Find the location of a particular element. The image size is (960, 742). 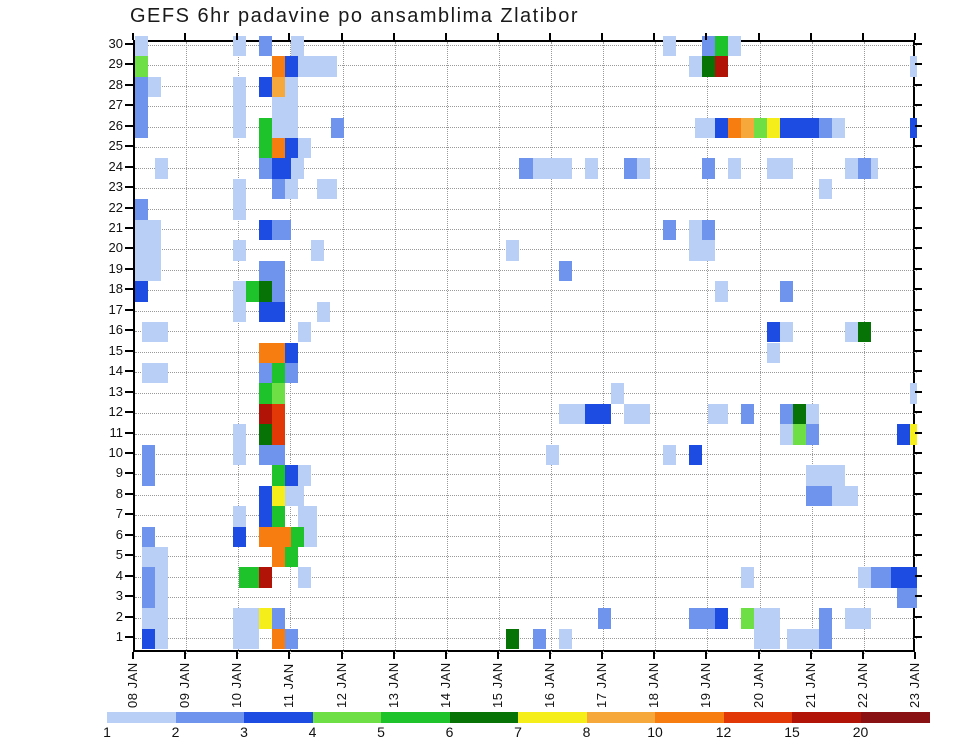

y-axis-label: 16 is located at coordinates (115, 330).